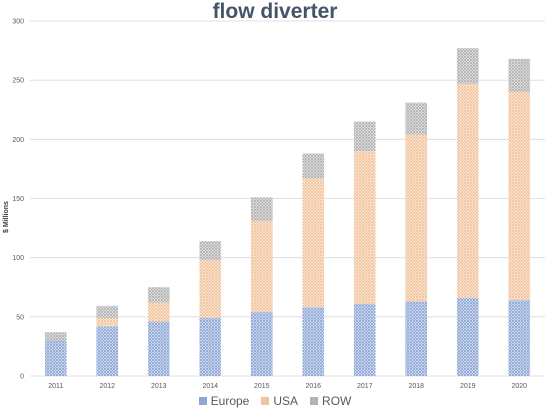 This screenshot has width=550, height=411. What do you see at coordinates (210, 386) in the screenshot?
I see `x-tick-label: 2014` at bounding box center [210, 386].